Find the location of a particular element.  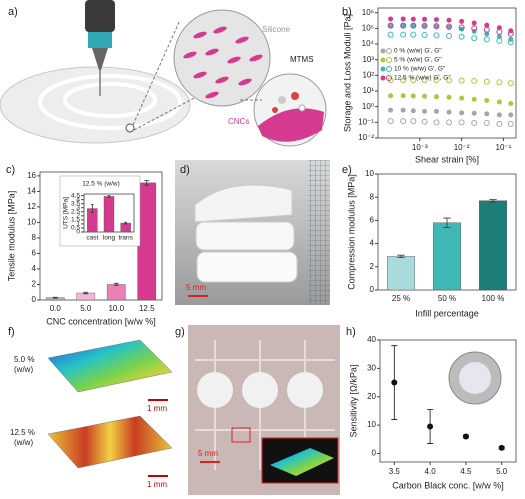

y-tick-label: 6 is located at coordinates (34, 253).